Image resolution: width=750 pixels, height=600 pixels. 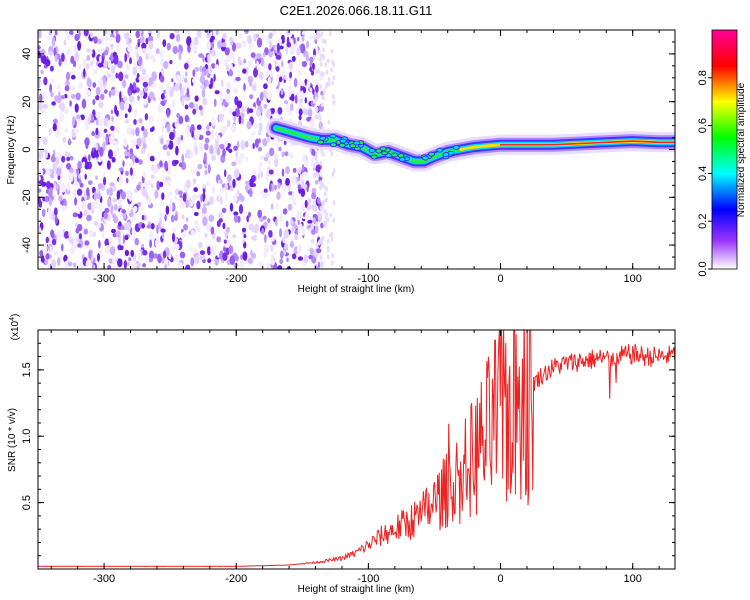 What do you see at coordinates (724, 149) in the screenshot?
I see `colorbar-gradient` at bounding box center [724, 149].